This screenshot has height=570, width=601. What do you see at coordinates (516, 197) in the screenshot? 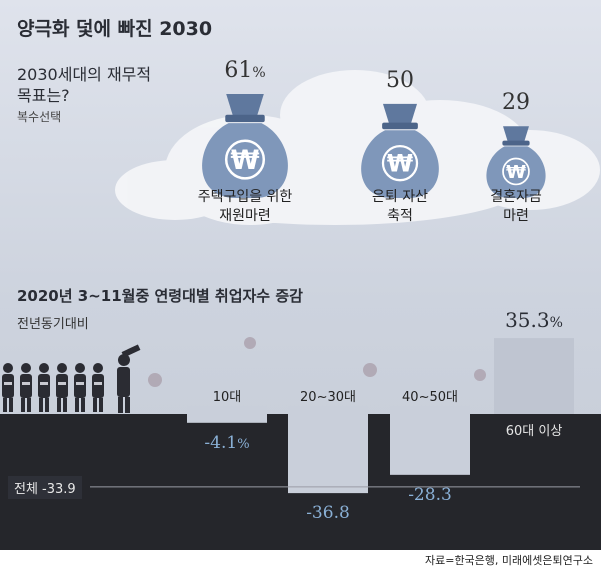
I see `bag-category-line: 결혼자금` at bounding box center [516, 197].